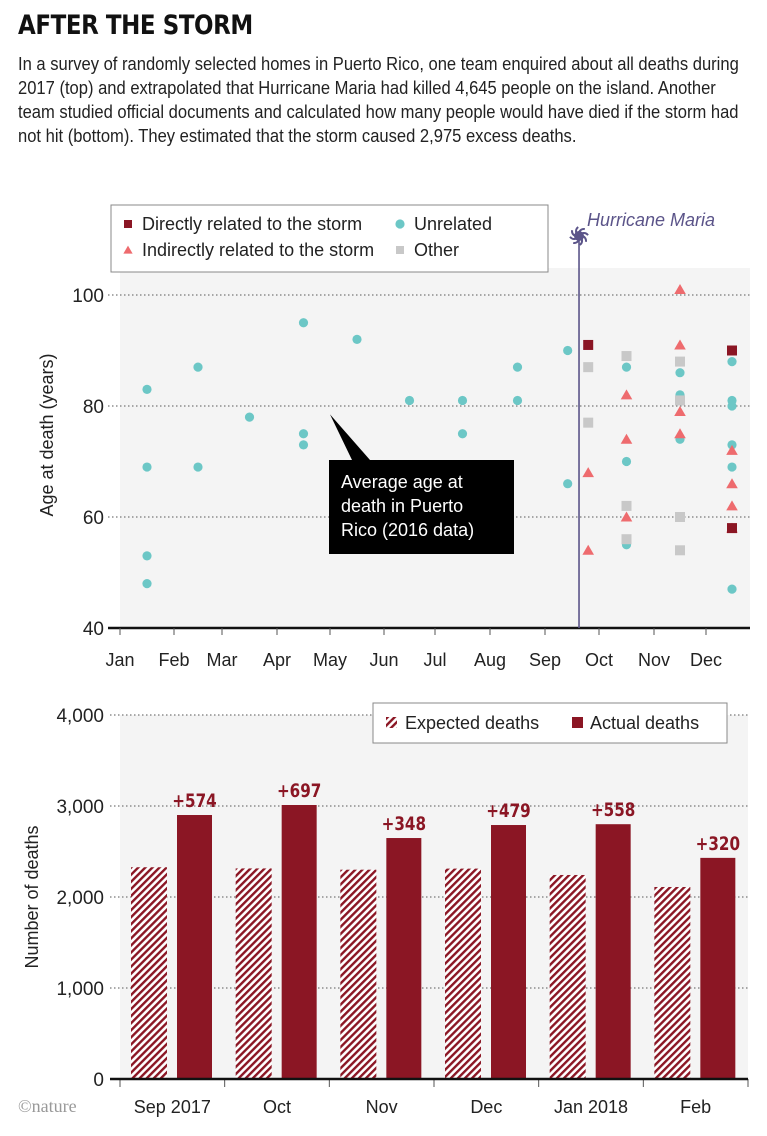  I want to click on data-label-excess: +574, so click(194, 801).